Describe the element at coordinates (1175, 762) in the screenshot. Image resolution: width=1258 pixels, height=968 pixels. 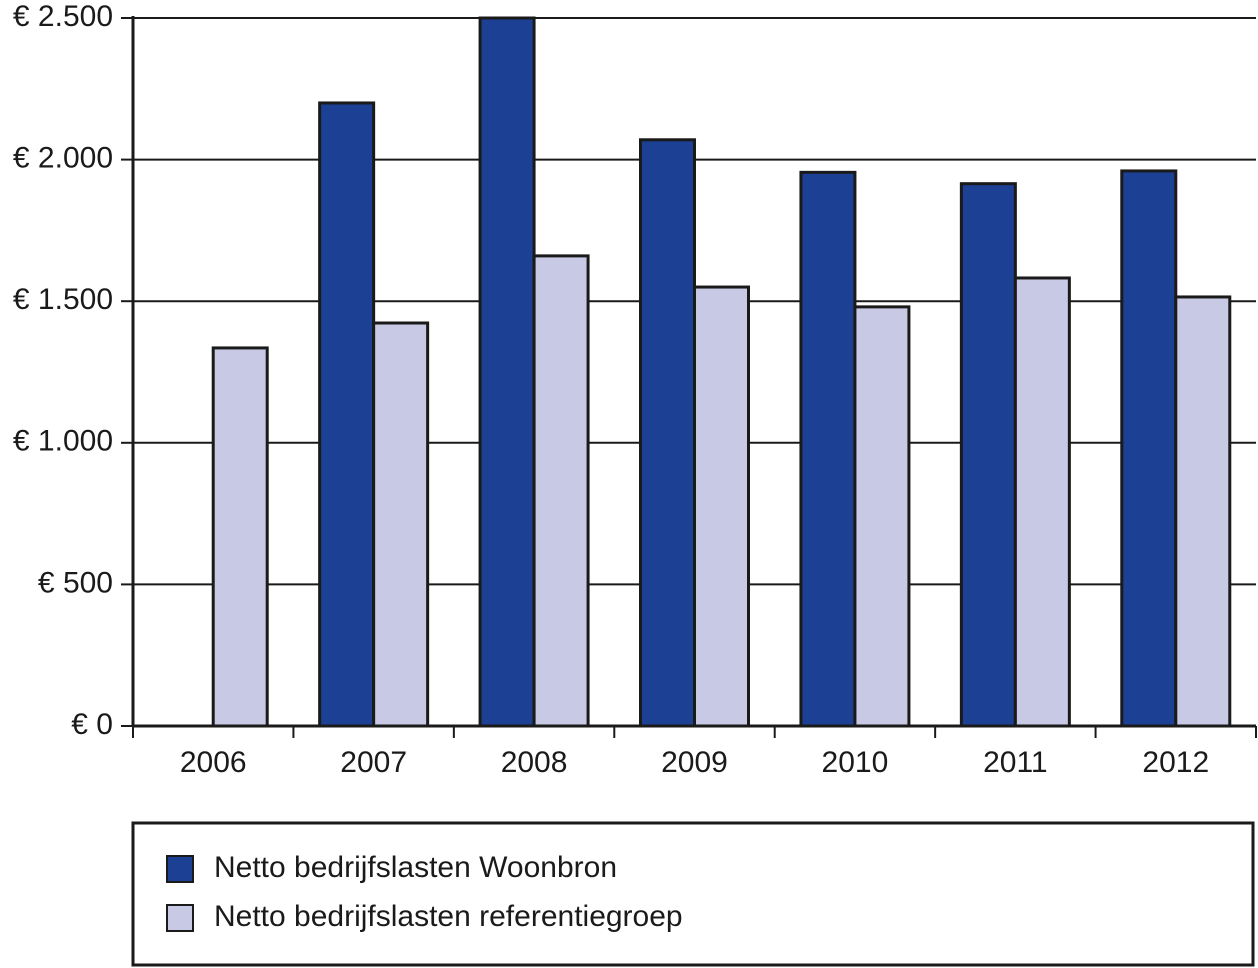
I see `x-tick-label: 2012` at that location.